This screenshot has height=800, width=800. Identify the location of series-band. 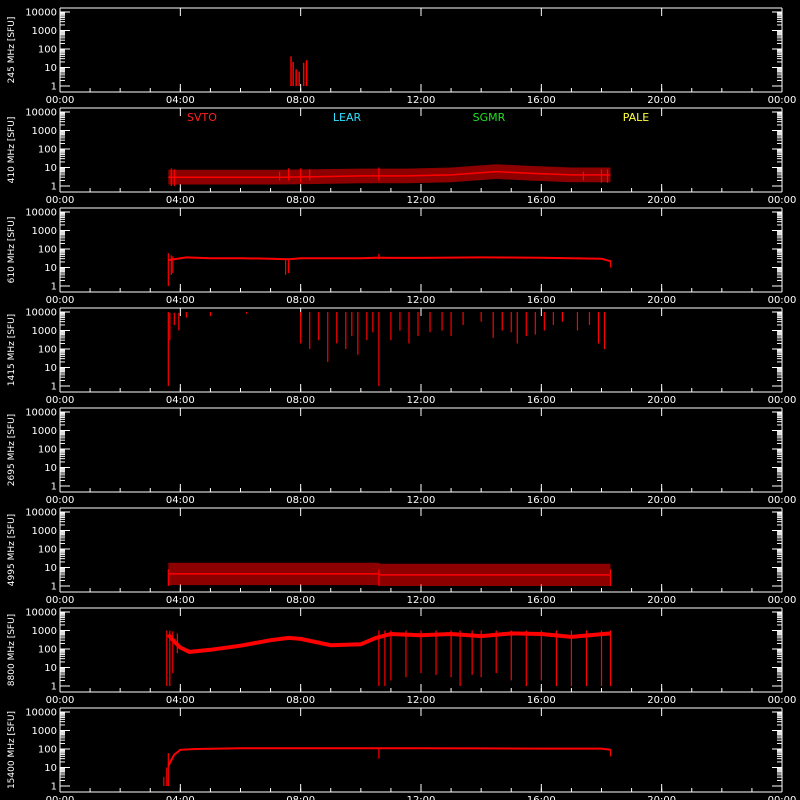
(389, 174).